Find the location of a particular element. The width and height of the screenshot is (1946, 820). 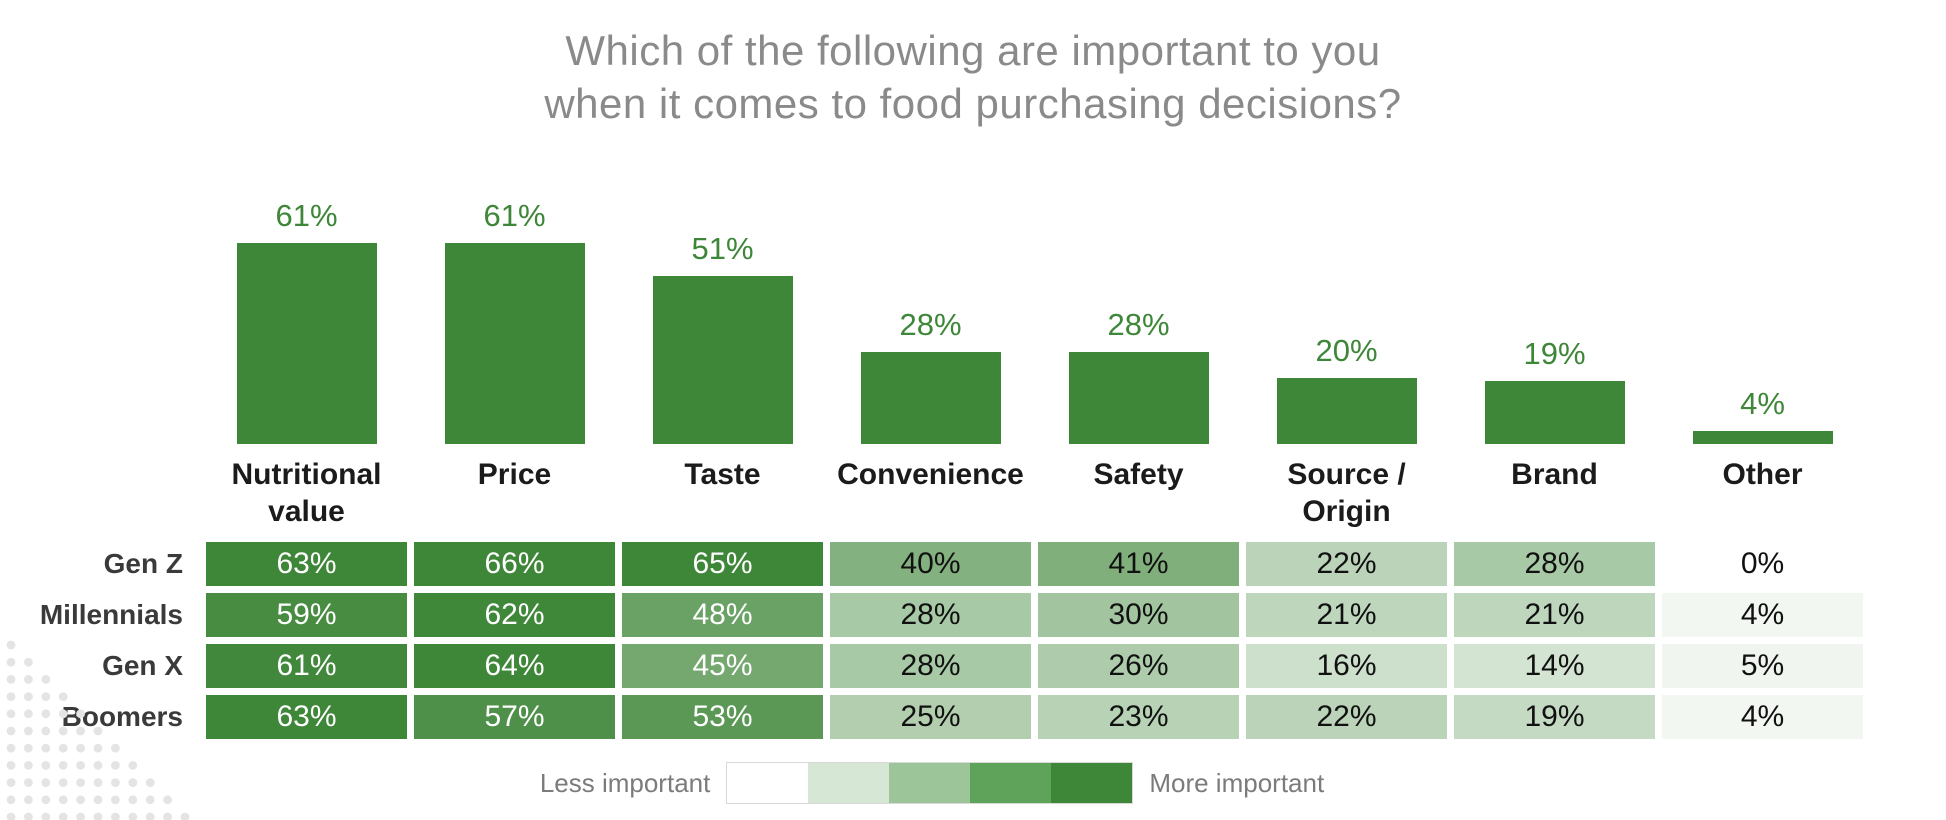

row-label: Gen Z is located at coordinates (143, 563).